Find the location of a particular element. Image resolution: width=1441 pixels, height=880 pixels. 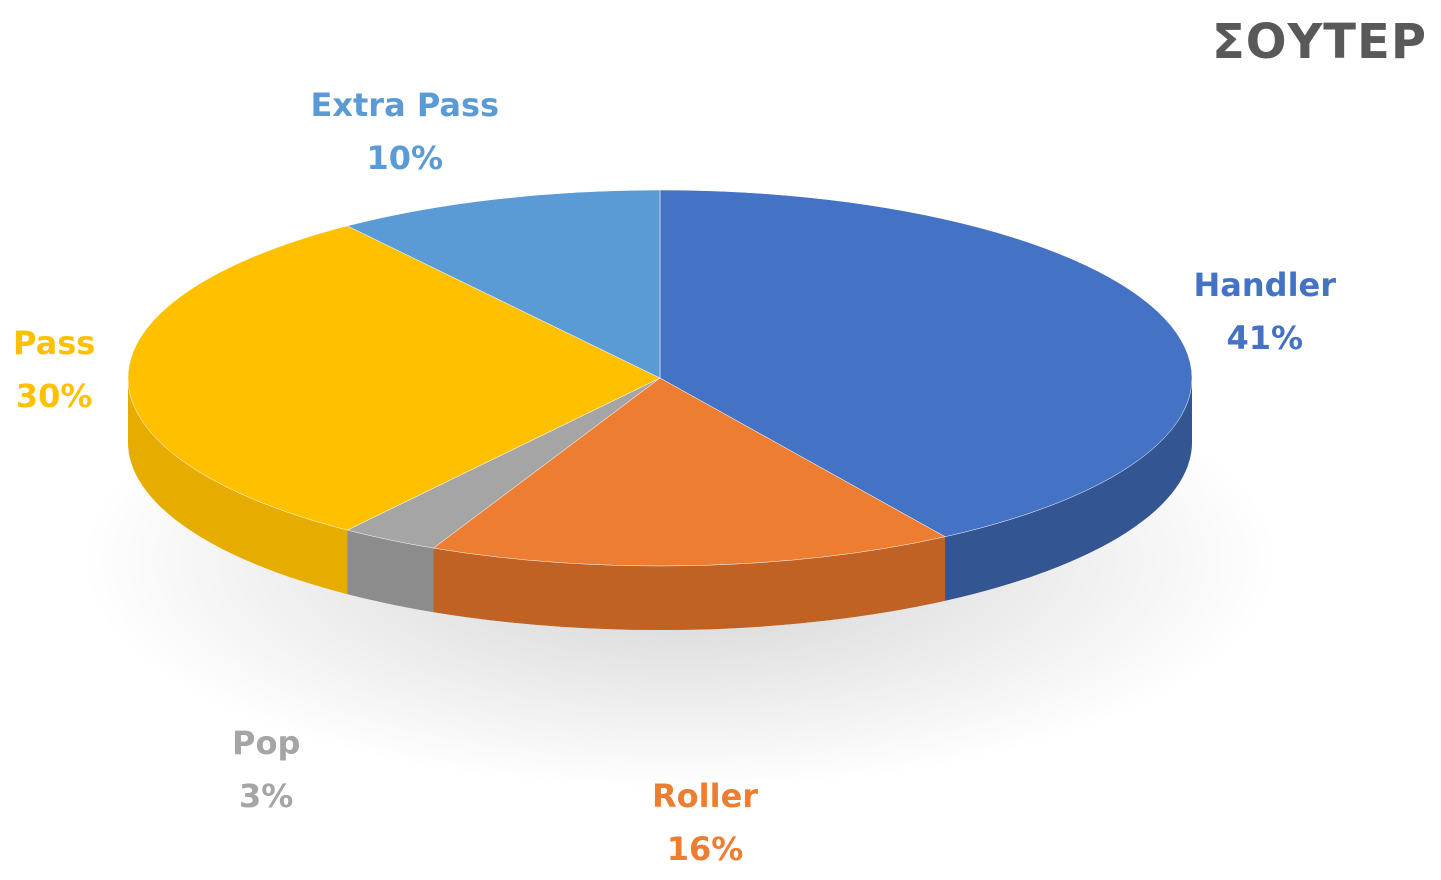

data-label-category: Pass is located at coordinates (54, 343).